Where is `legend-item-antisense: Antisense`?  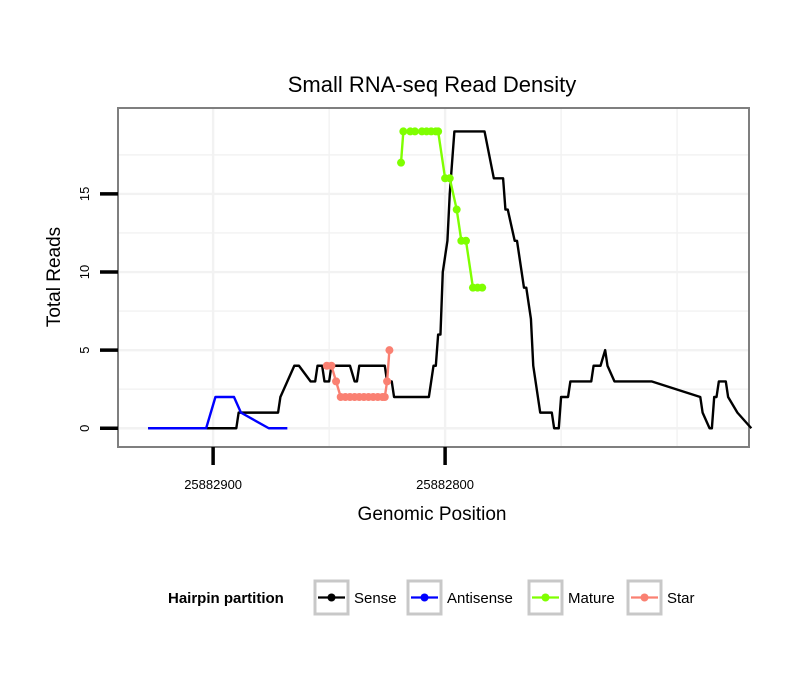
legend-item-antisense: Antisense is located at coordinates (459, 597).